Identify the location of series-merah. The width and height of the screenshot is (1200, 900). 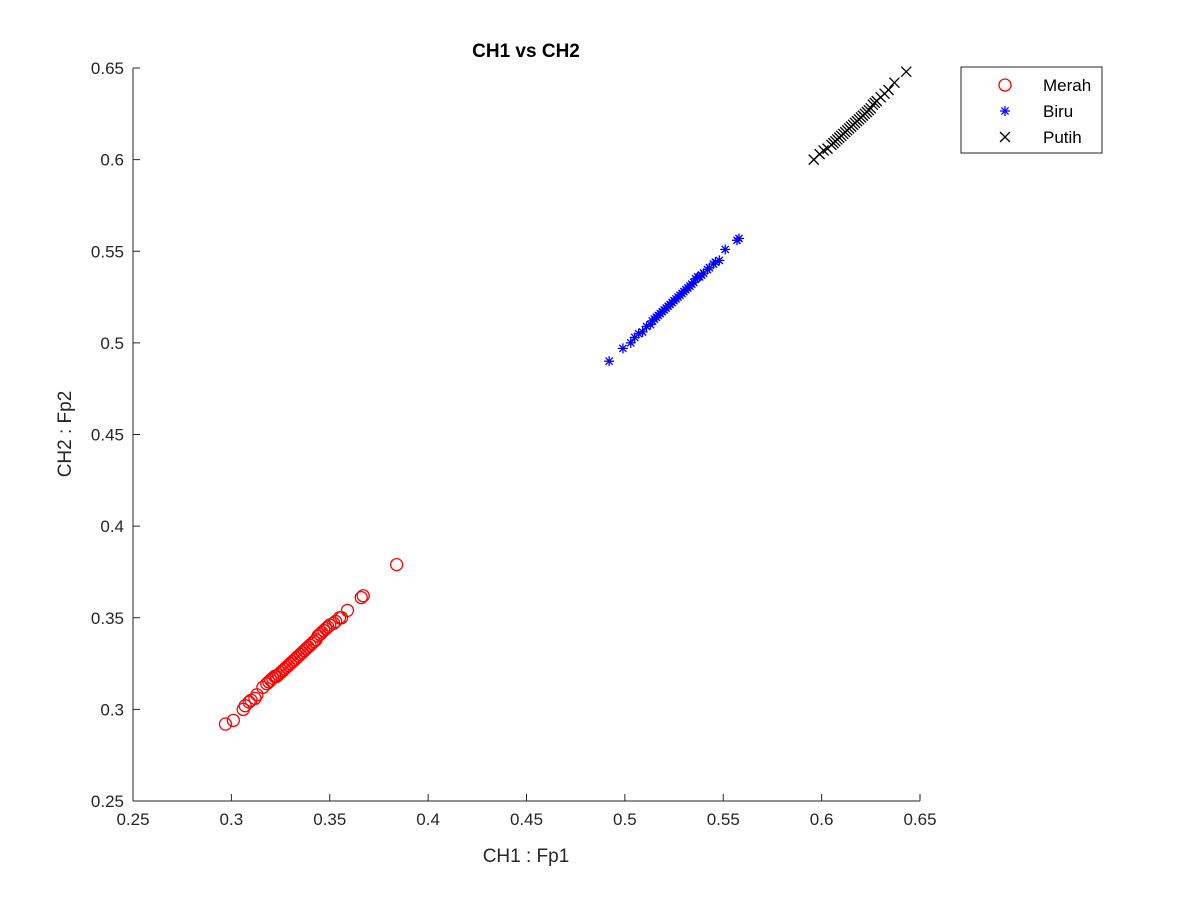
(311, 644).